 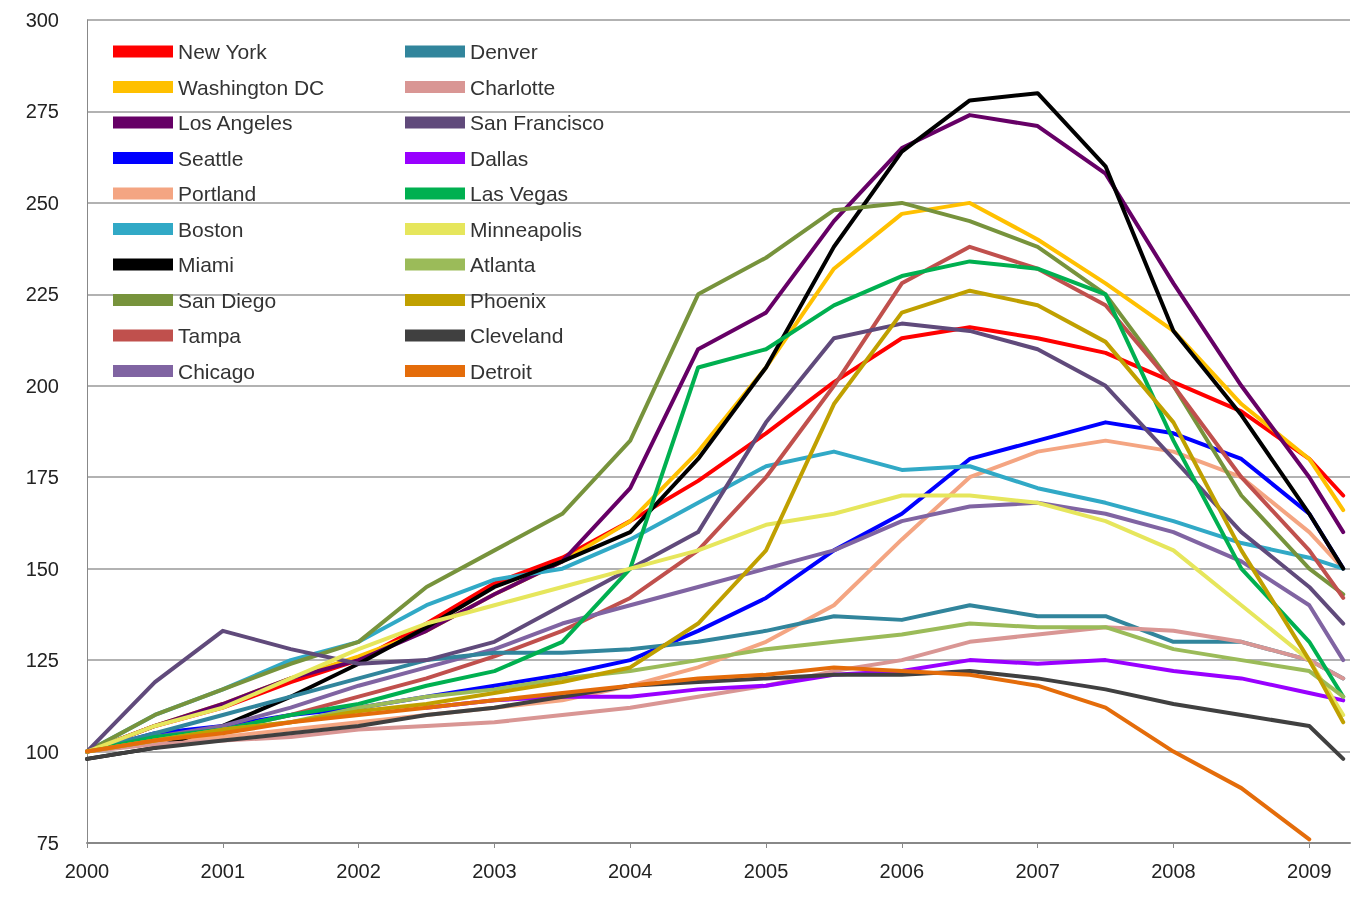 What do you see at coordinates (42, 477) in the screenshot?
I see `y-tick-label: 175` at bounding box center [42, 477].